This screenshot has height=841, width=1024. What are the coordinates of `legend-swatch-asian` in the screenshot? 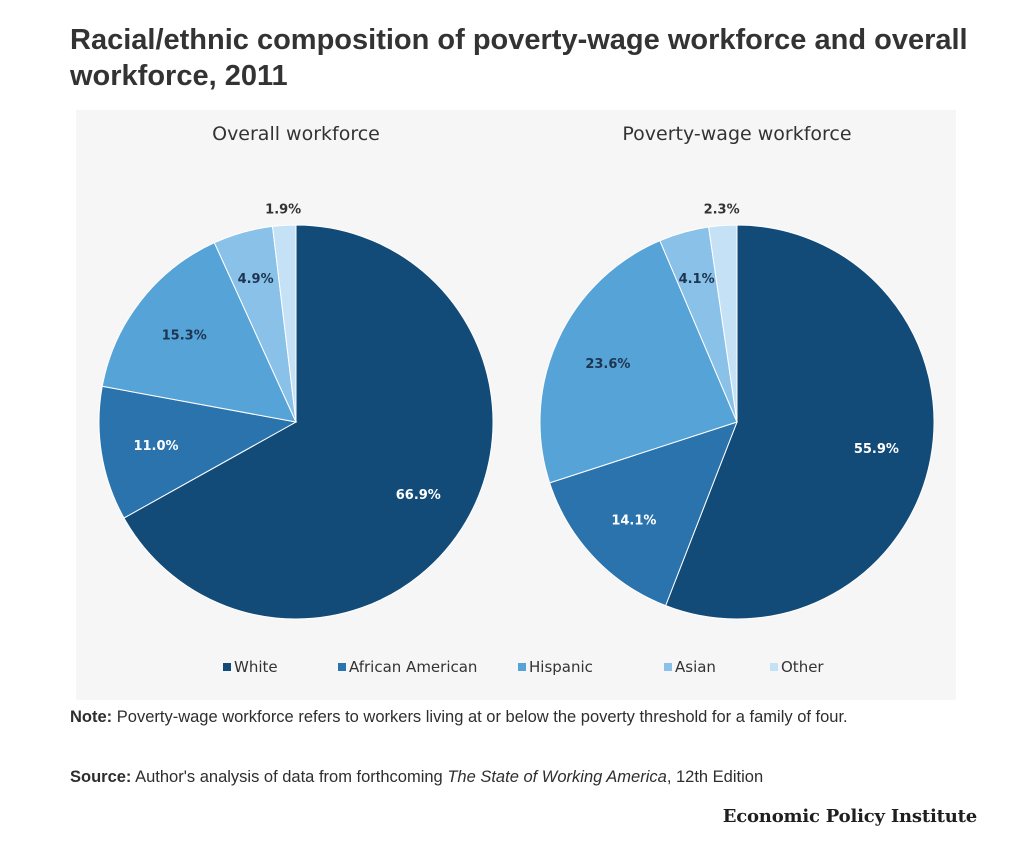 It's located at (668, 667).